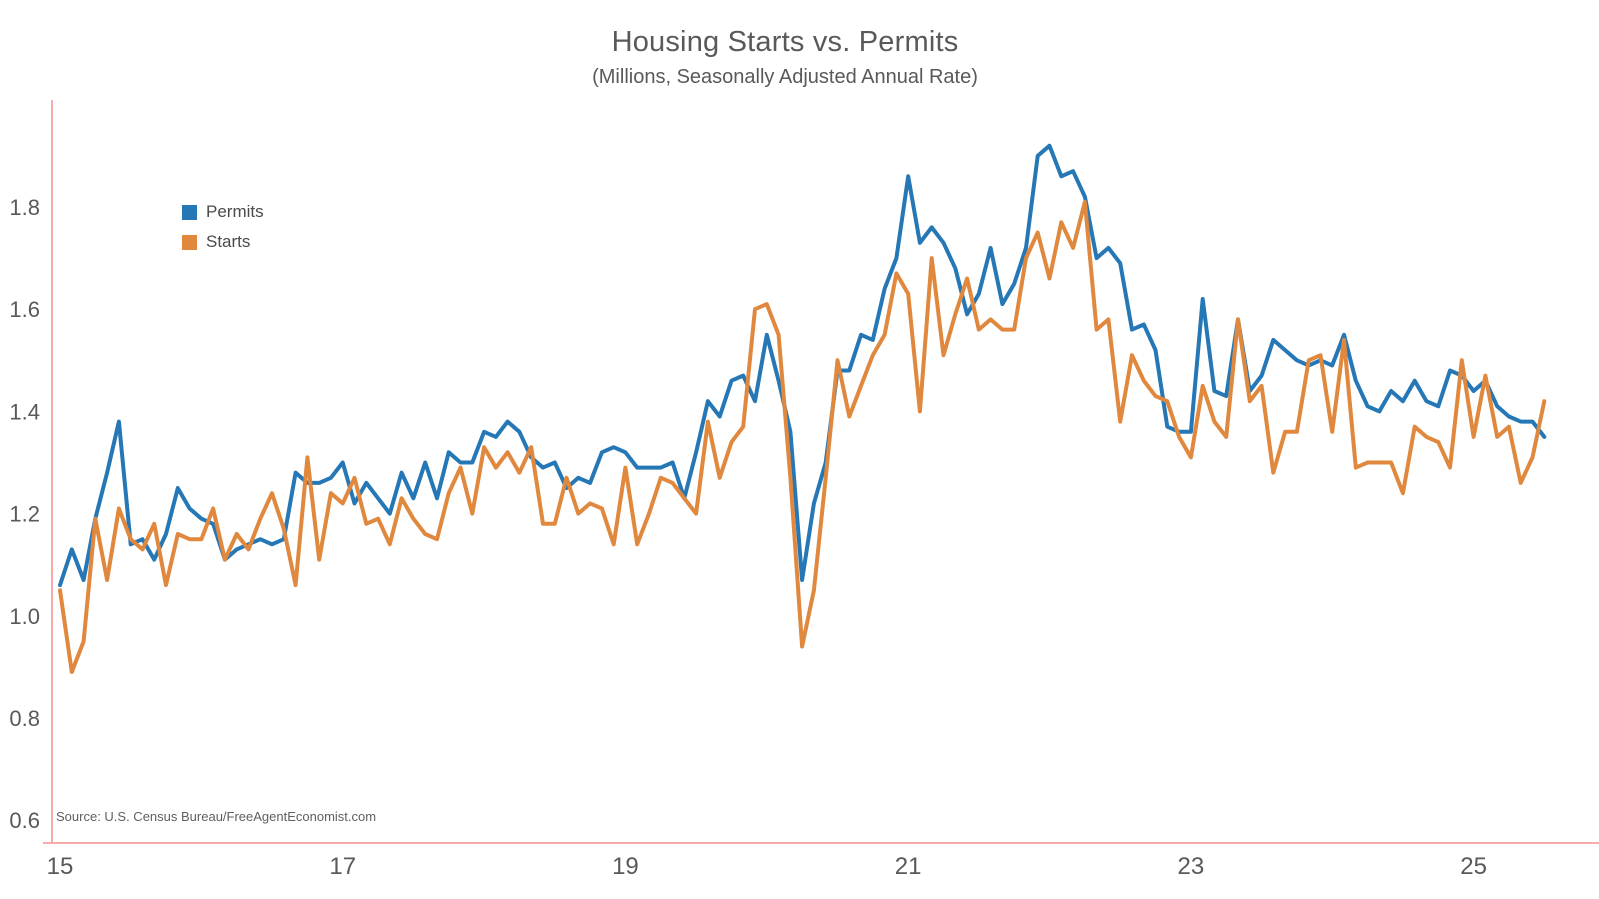  I want to click on y-tick-label: 0.6, so click(24, 820).